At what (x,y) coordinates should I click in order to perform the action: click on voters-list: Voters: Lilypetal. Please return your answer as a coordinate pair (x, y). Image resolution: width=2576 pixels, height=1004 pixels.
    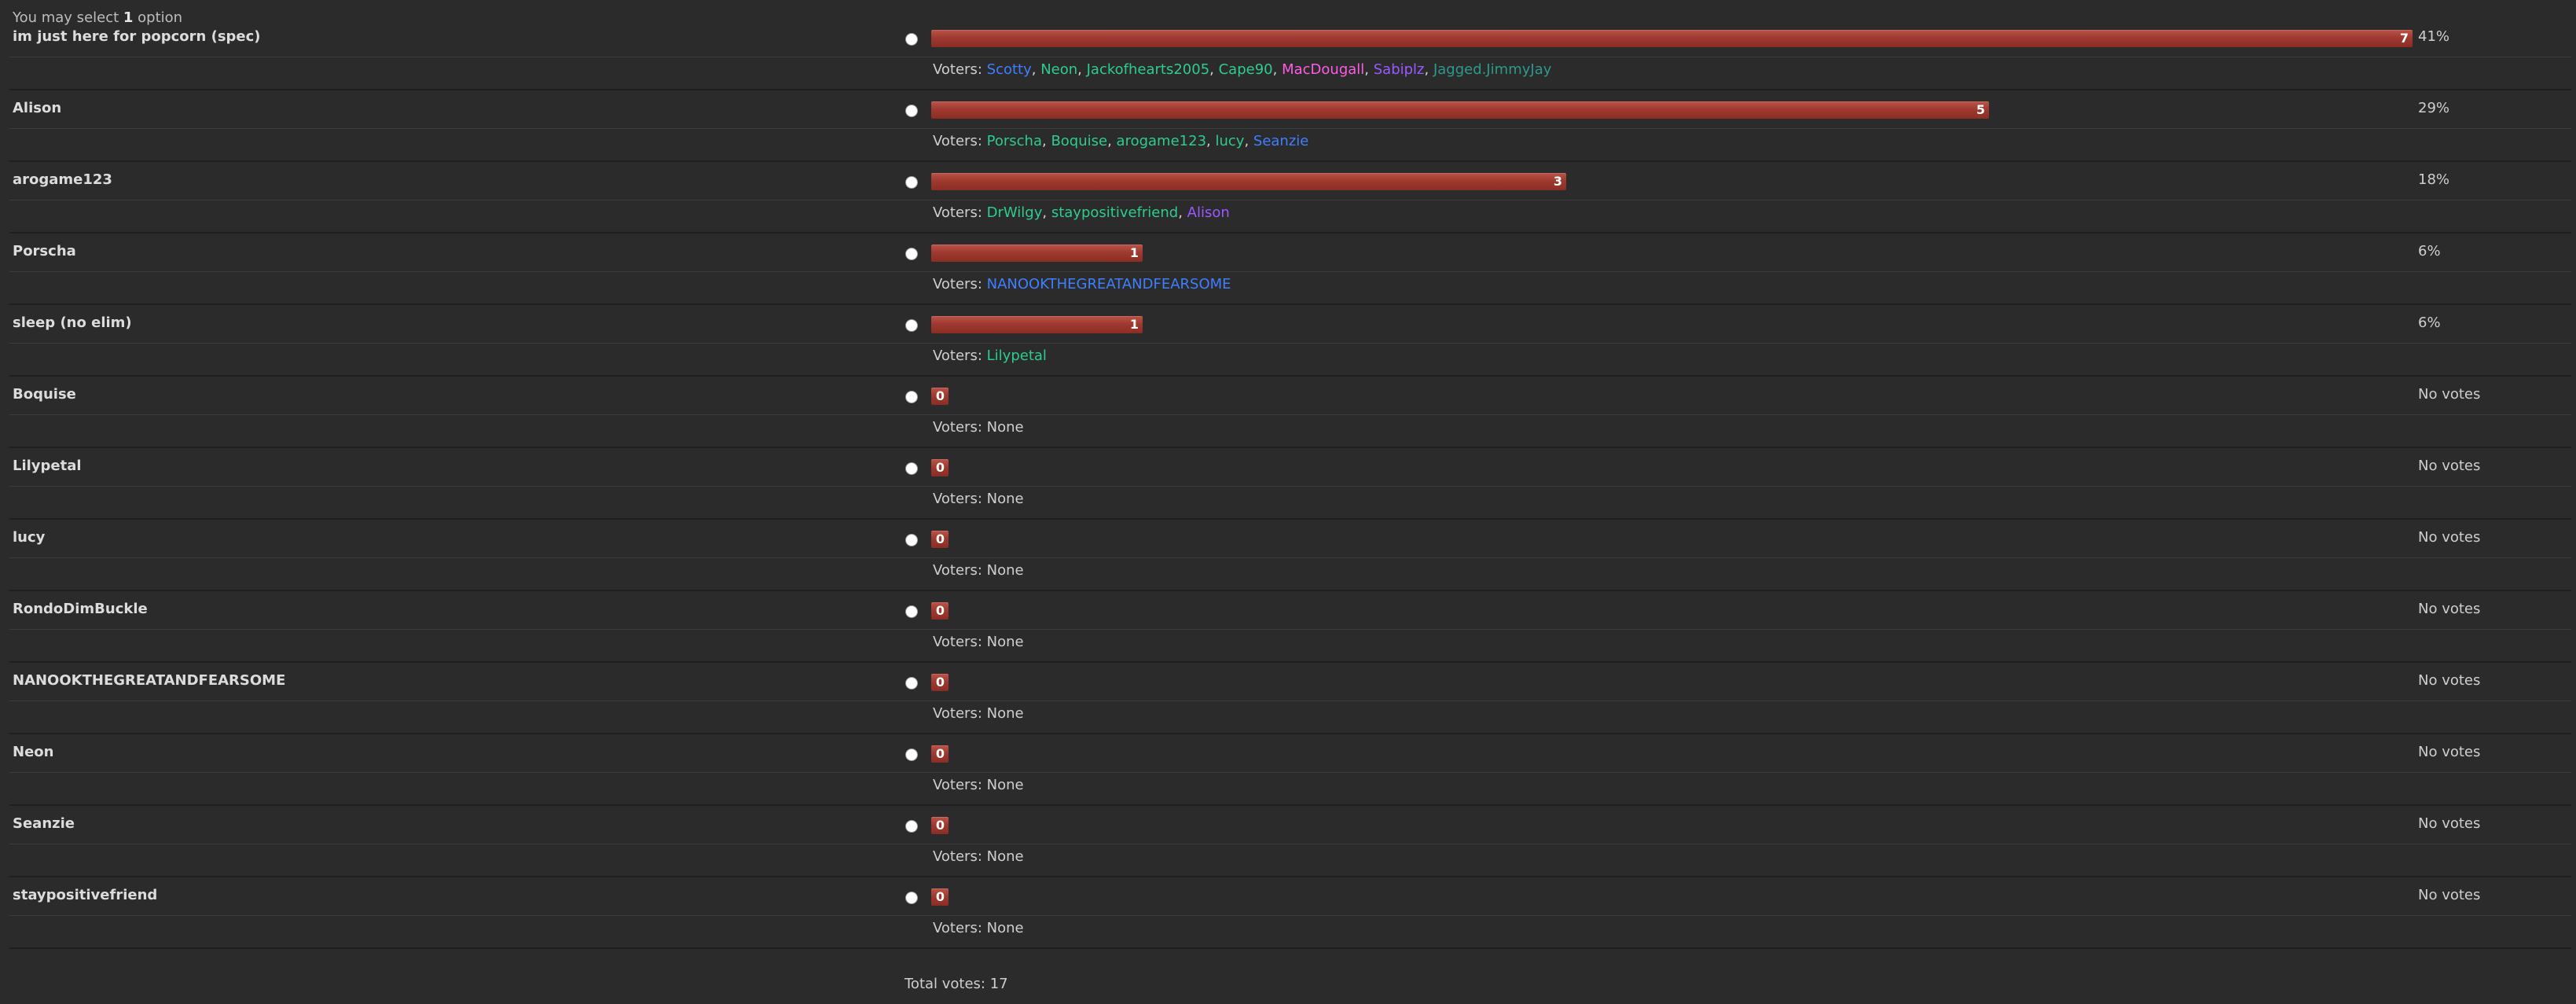
    Looking at the image, I should click on (990, 356).